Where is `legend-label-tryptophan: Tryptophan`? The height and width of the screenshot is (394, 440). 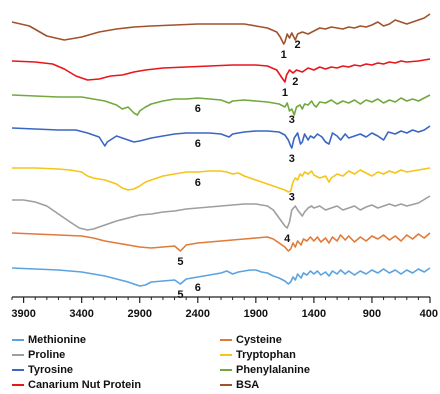 legend-label-tryptophan: Tryptophan is located at coordinates (266, 354).